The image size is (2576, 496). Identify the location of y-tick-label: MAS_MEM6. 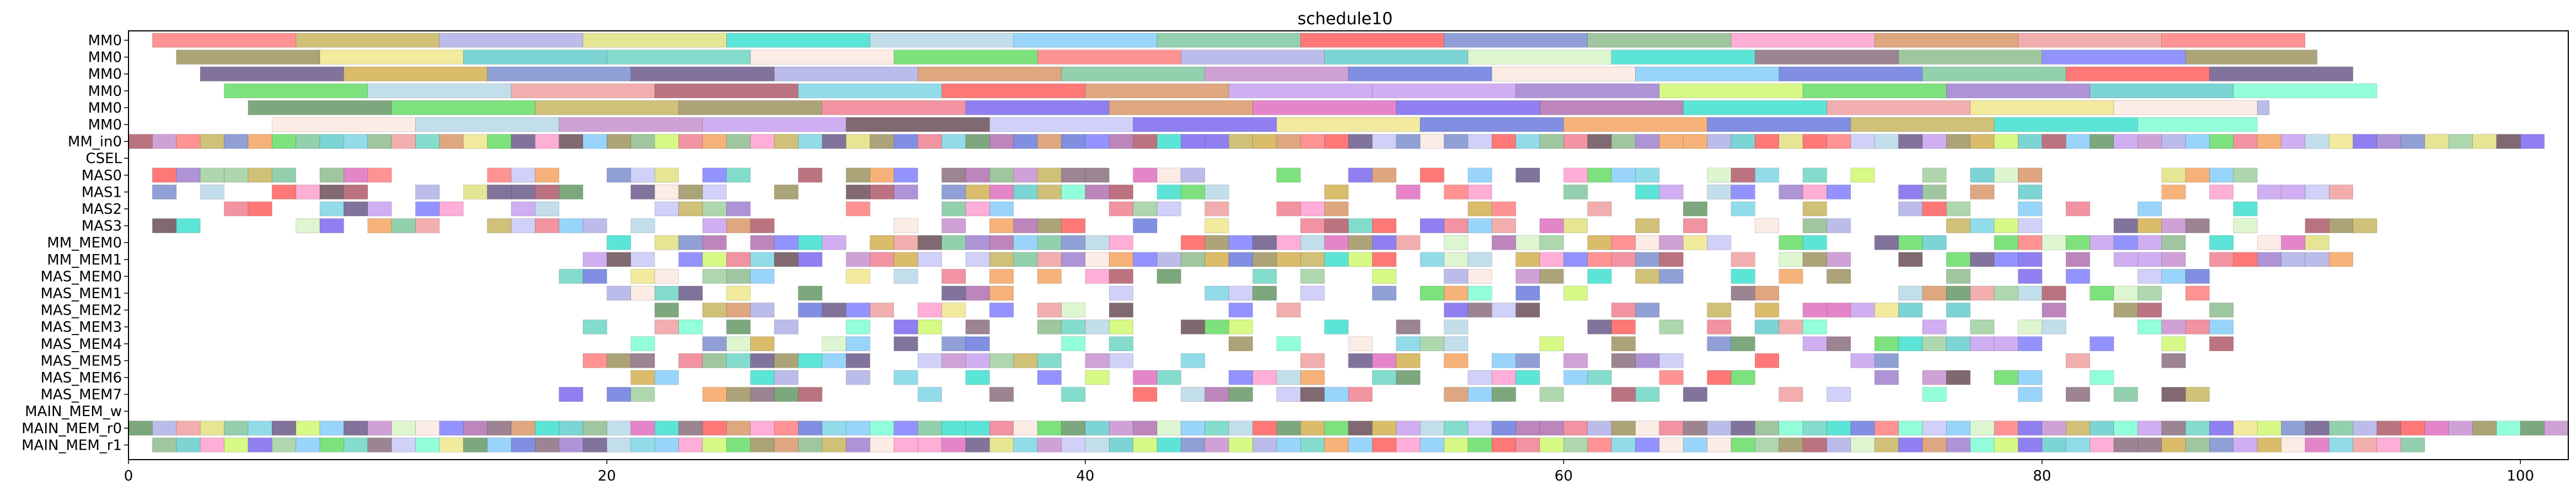
(81, 378).